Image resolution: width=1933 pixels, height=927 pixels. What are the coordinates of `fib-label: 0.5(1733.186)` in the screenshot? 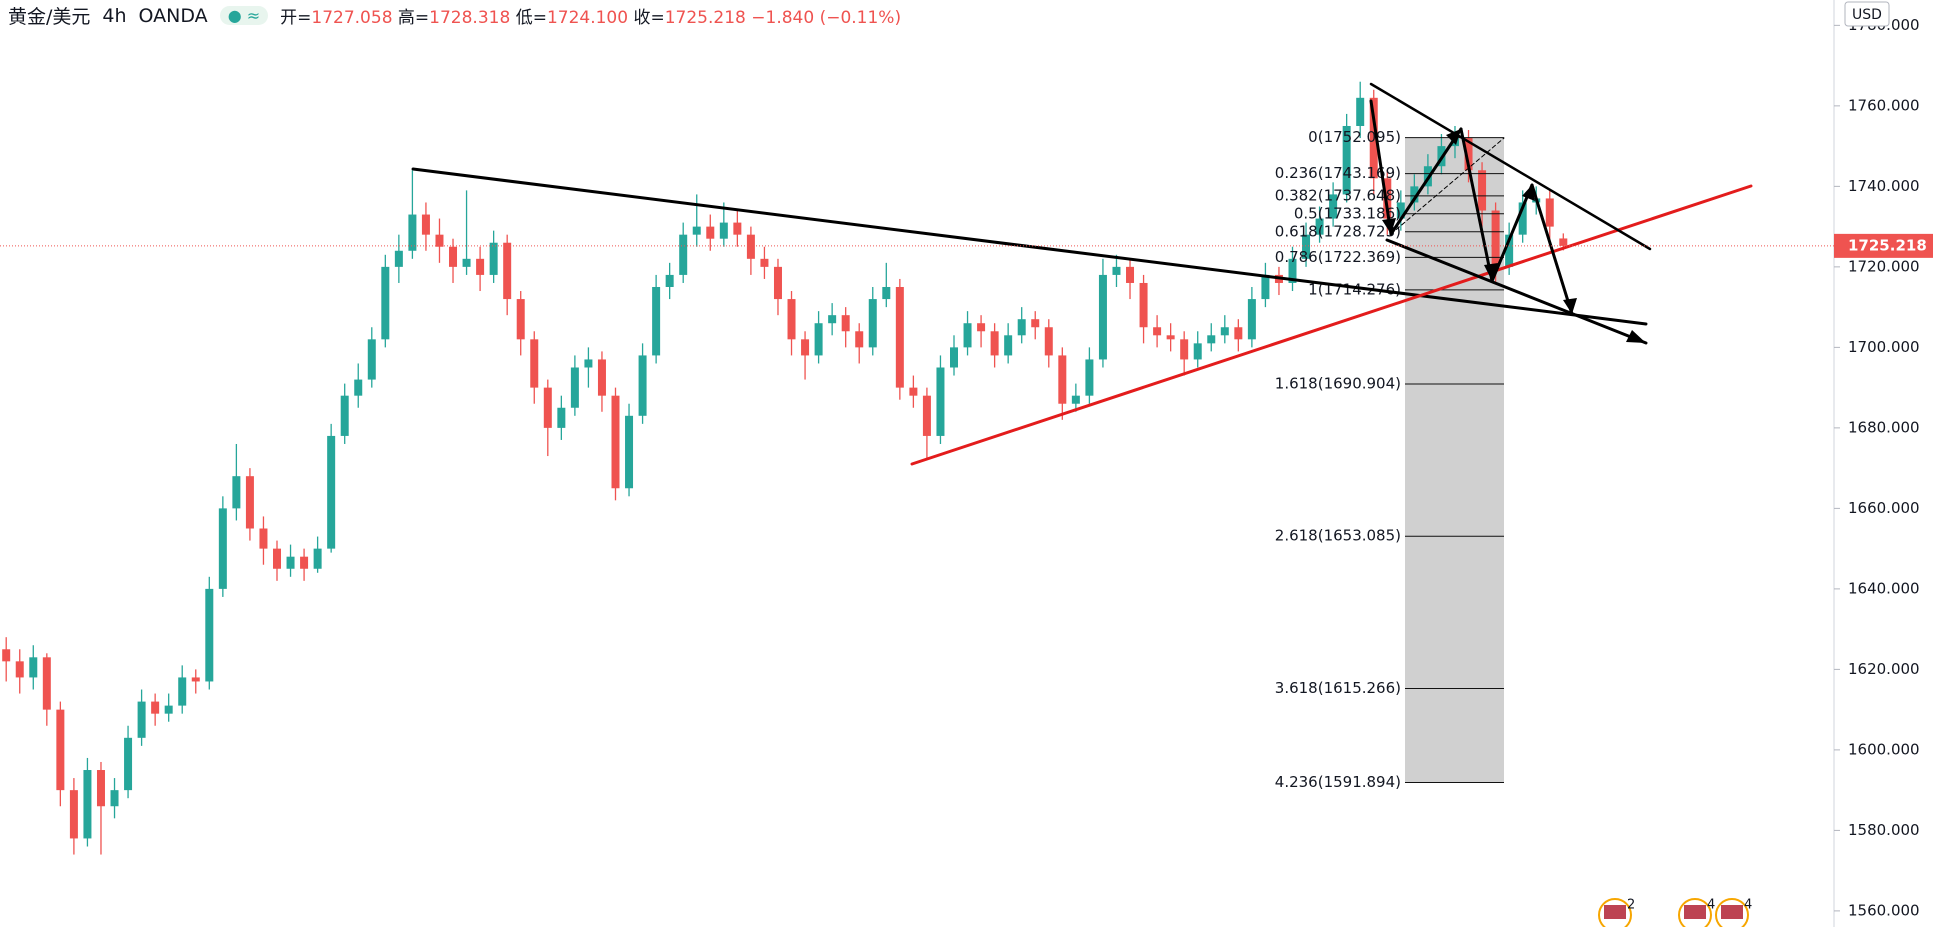 It's located at (1347, 213).